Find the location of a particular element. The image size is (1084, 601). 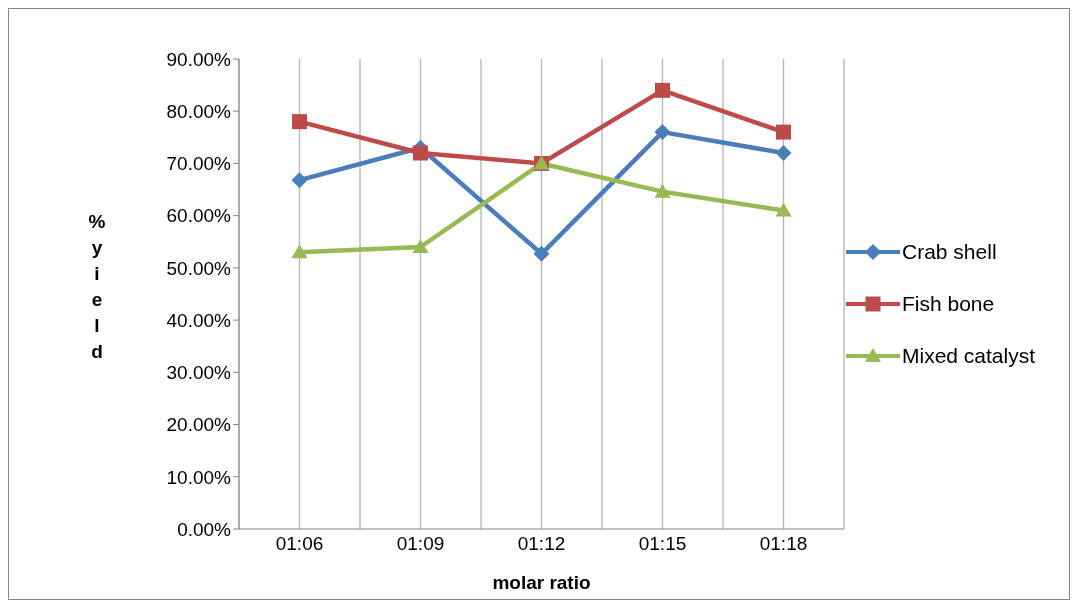

x-tick-label: 01:06 is located at coordinates (299, 544).